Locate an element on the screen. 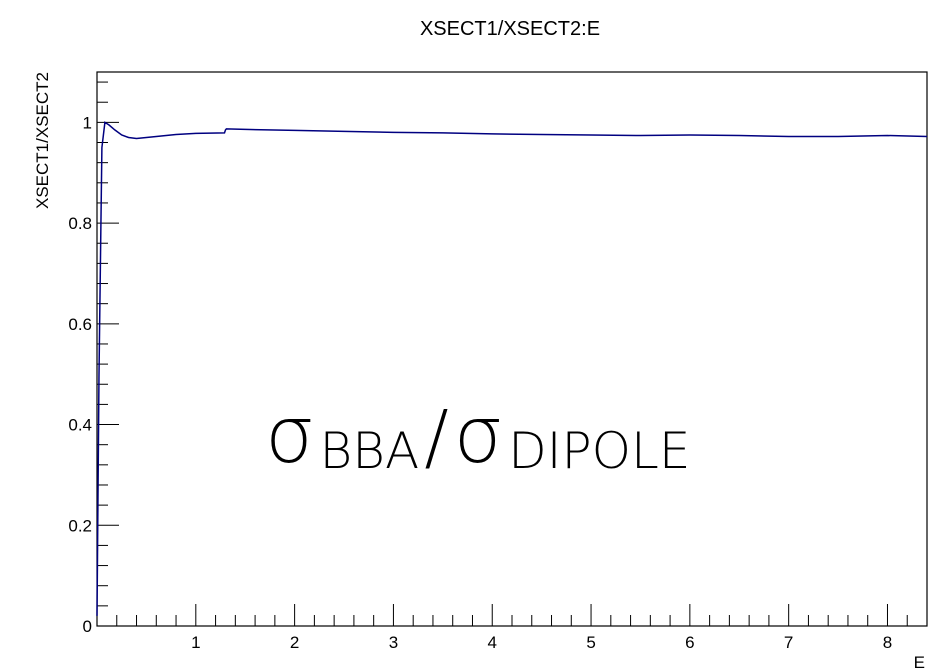  numerator-subscript: BBA is located at coordinates (370, 451).